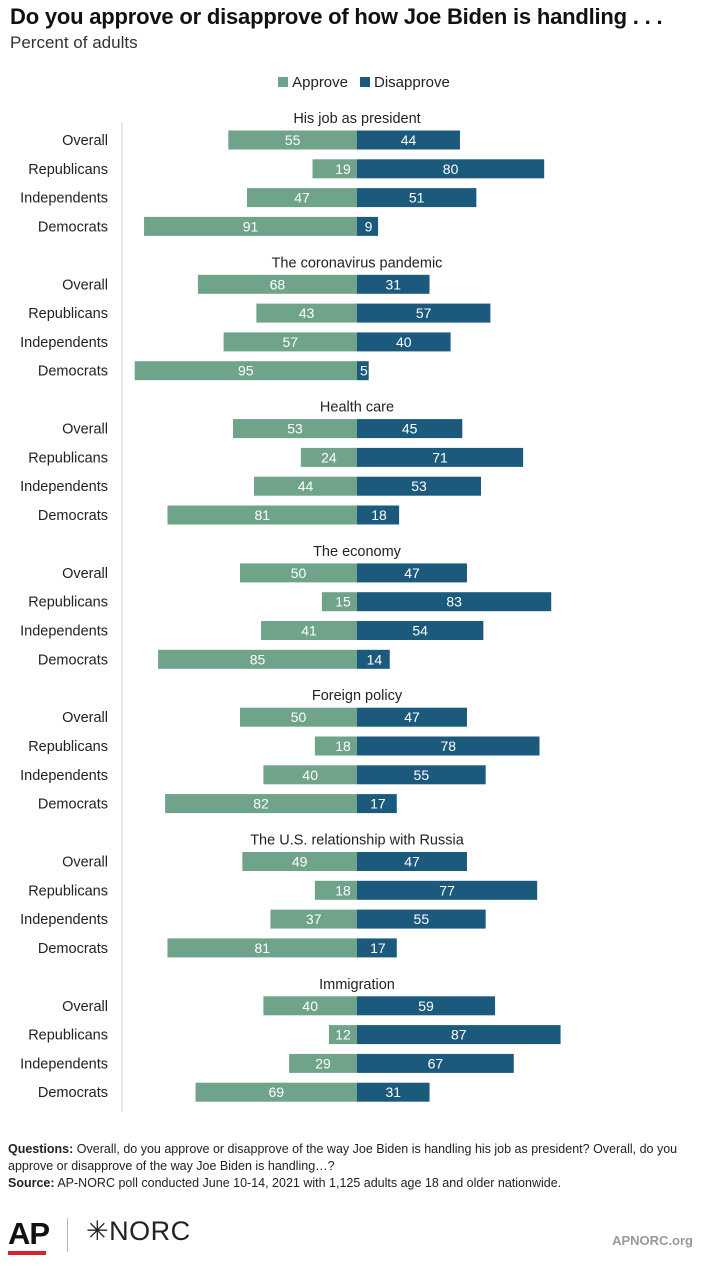 This screenshot has width=728, height=1267. I want to click on disapprove-value-label: 78, so click(448, 746).